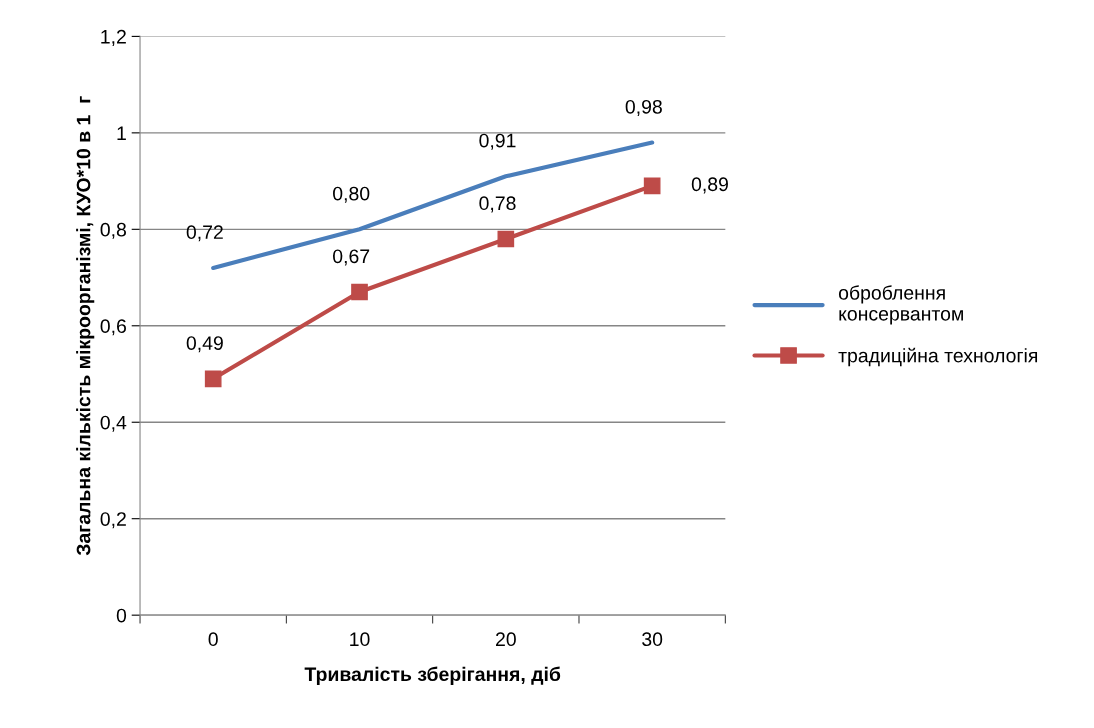  What do you see at coordinates (709, 185) in the screenshot?
I see `data-label: 0,89` at bounding box center [709, 185].